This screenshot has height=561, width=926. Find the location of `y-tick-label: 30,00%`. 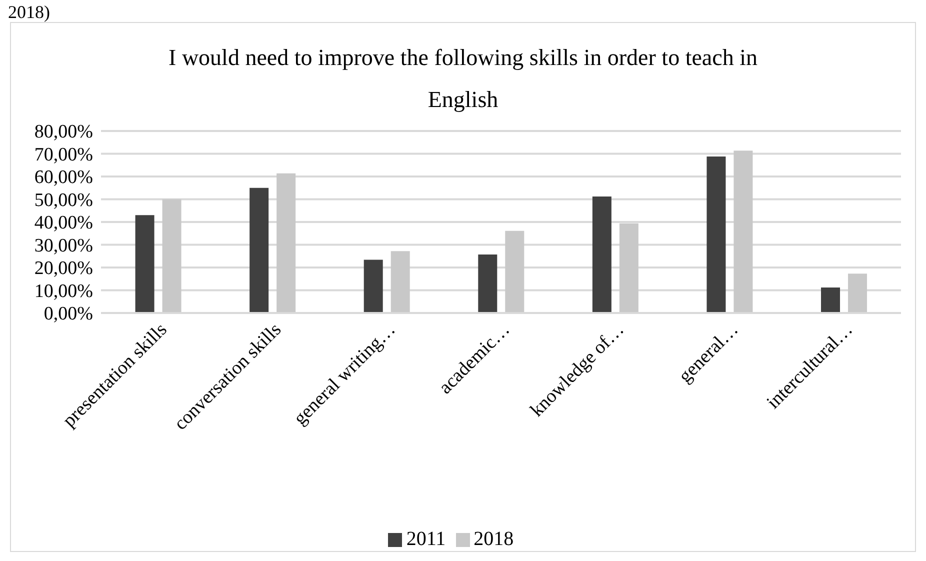

y-tick-label: 30,00% is located at coordinates (64, 245).